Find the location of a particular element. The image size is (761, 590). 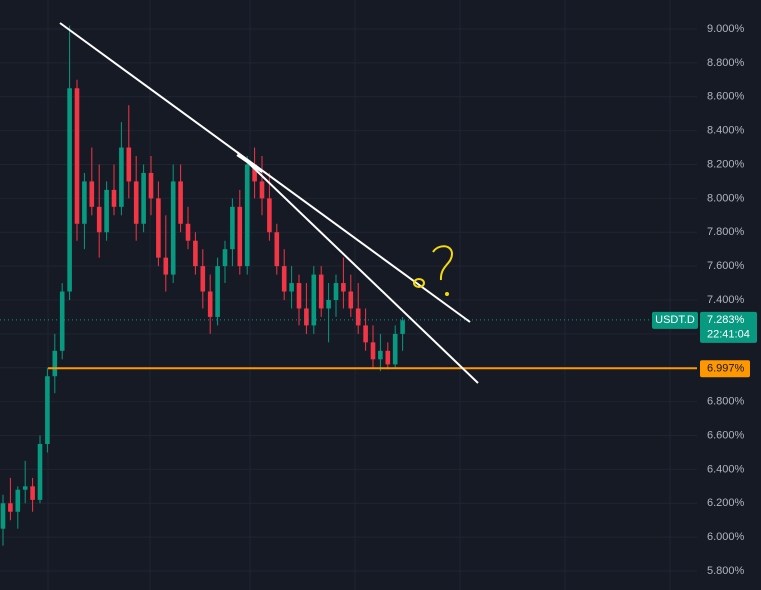

last-price-label: 7.283% is located at coordinates (726, 320).